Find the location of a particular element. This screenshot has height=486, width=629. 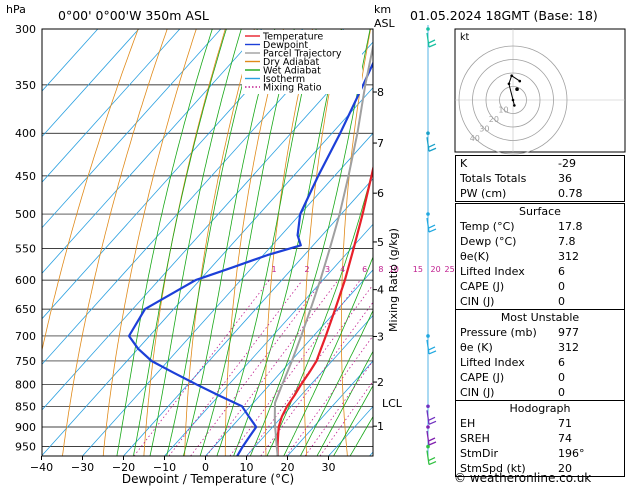

stat-value: 0 is located at coordinates (561, 301).